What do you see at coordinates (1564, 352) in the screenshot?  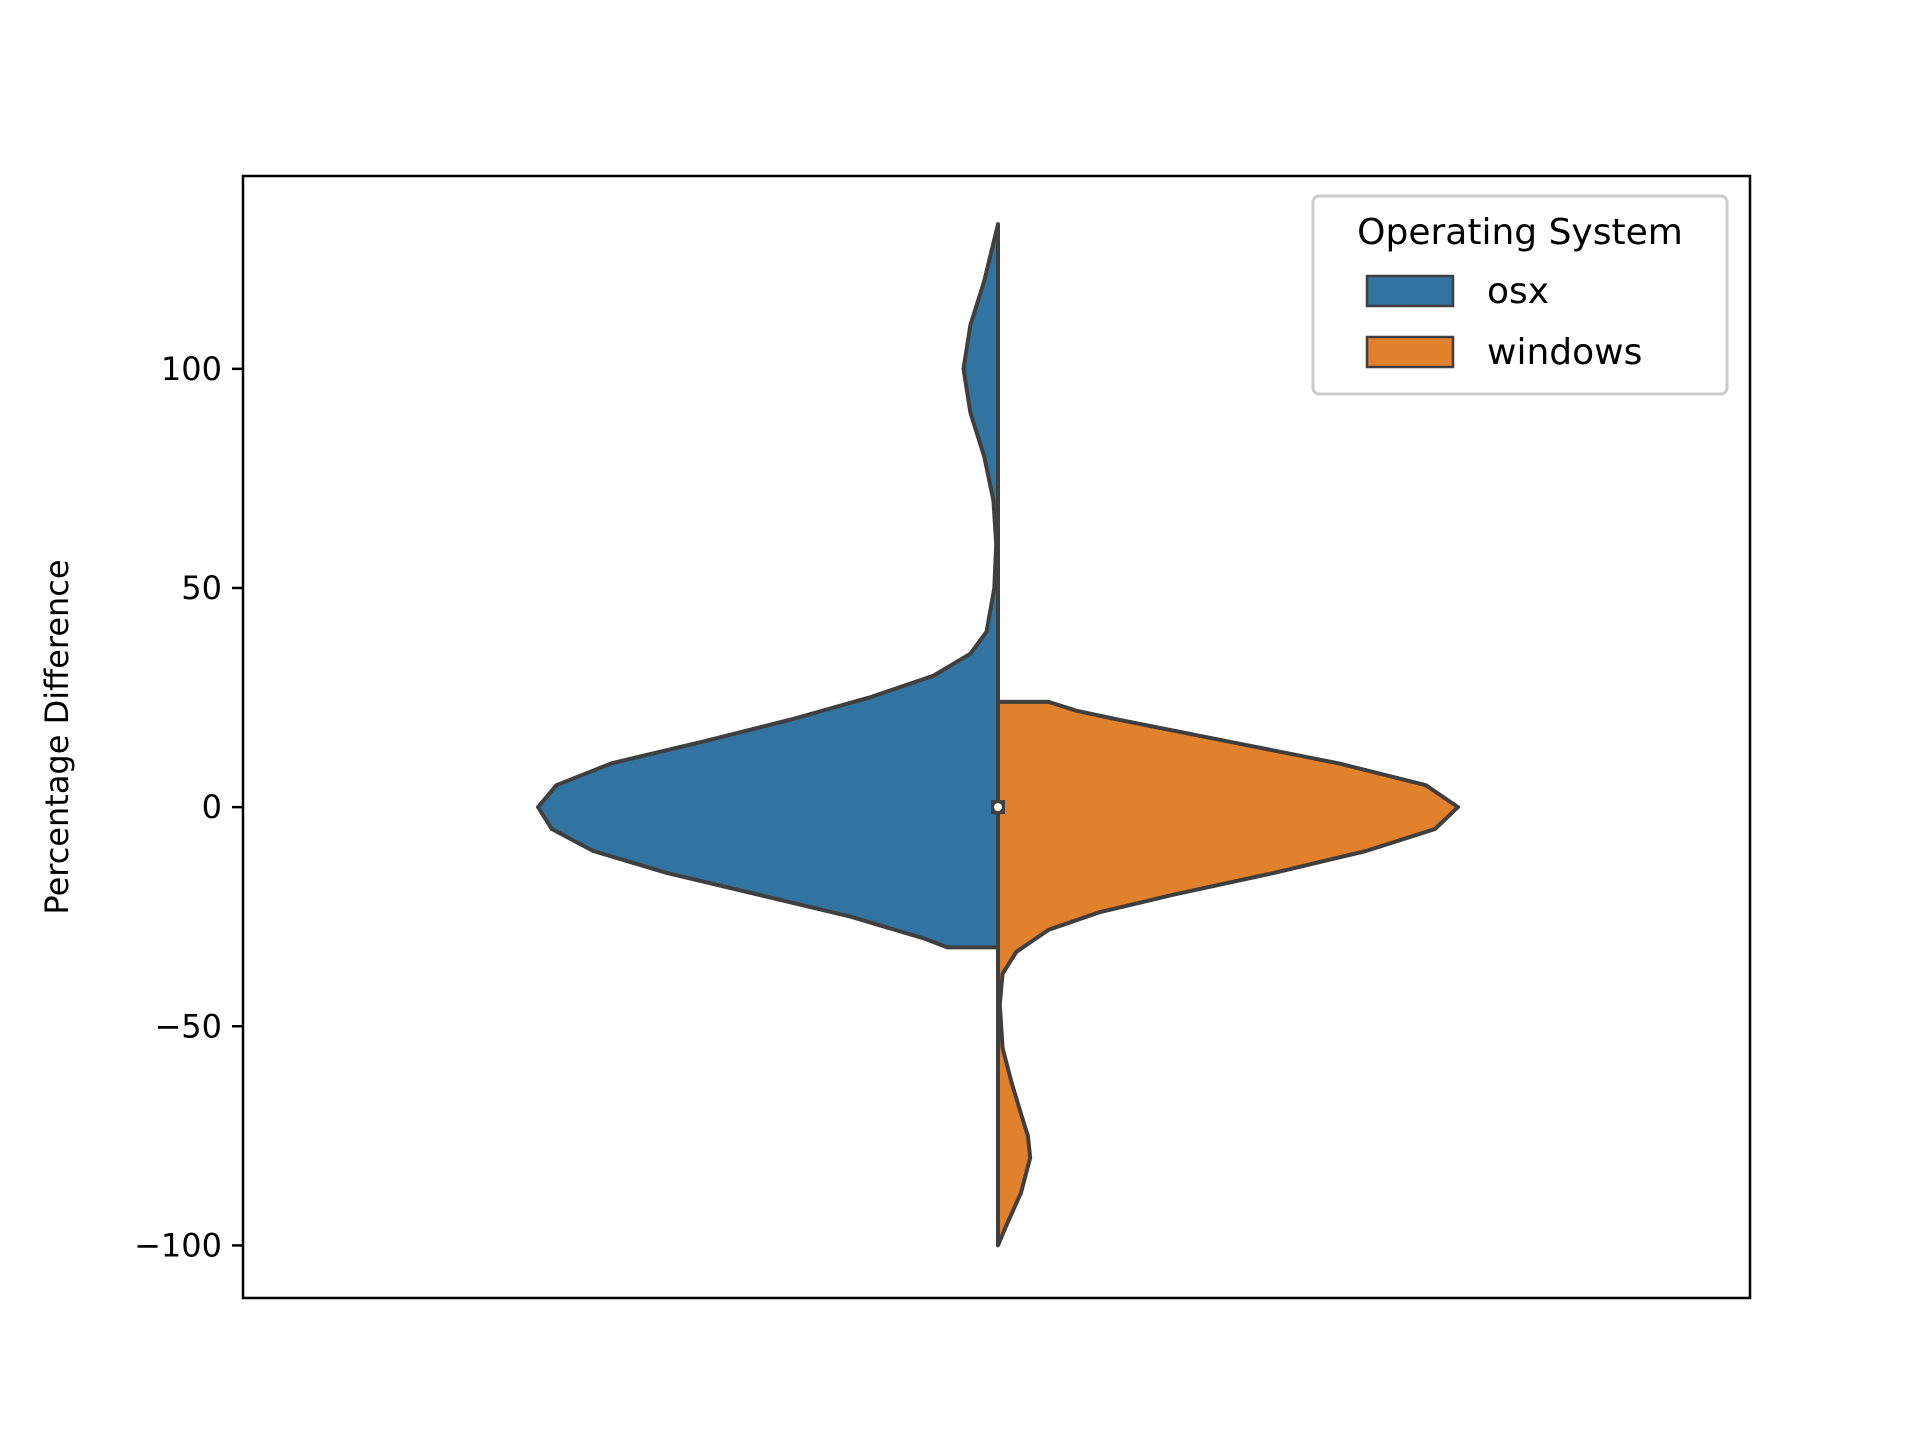 I see `legend-label-windows: windows` at bounding box center [1564, 352].